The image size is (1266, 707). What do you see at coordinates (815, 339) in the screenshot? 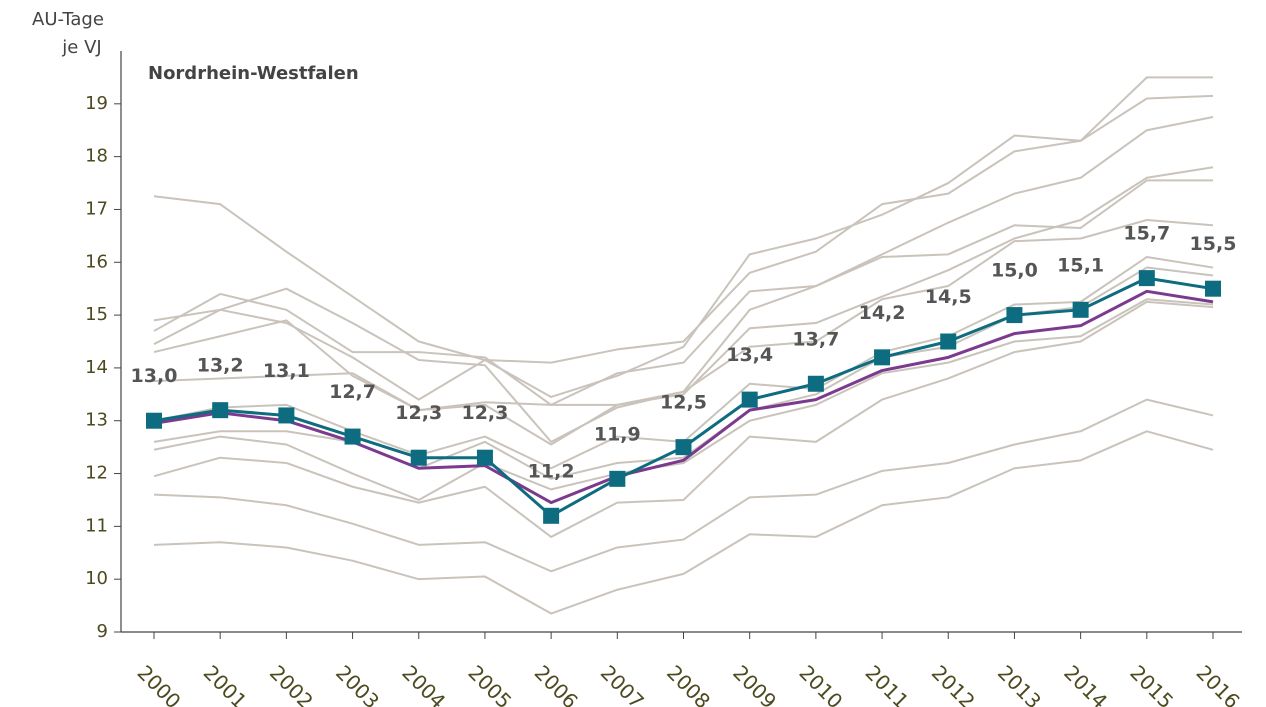
I see `data-label: 13,7` at bounding box center [815, 339].